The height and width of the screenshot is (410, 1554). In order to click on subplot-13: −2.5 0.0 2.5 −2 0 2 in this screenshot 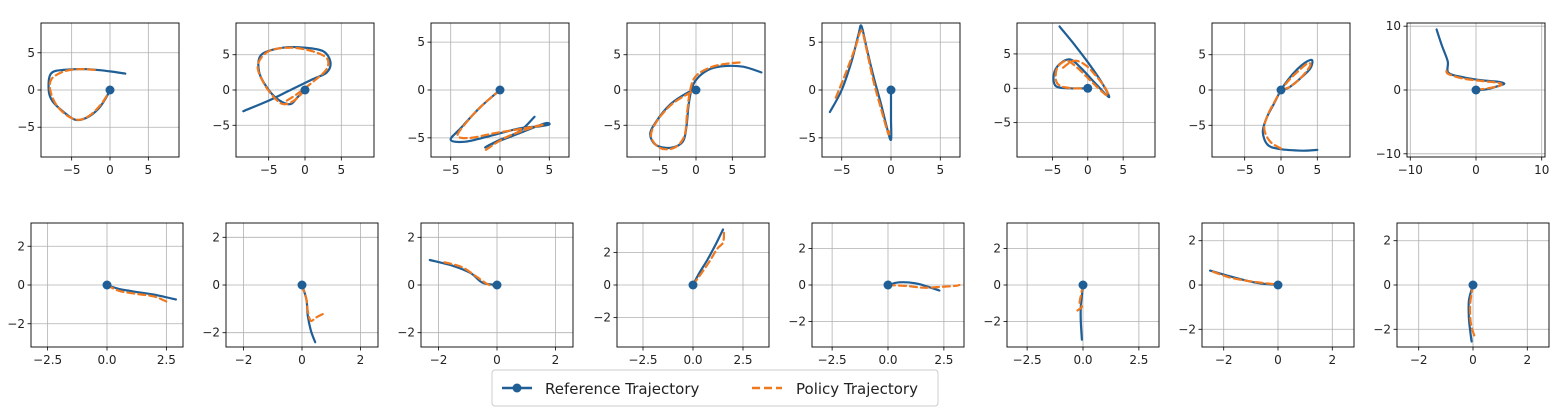, I will do `click(876, 294)`.